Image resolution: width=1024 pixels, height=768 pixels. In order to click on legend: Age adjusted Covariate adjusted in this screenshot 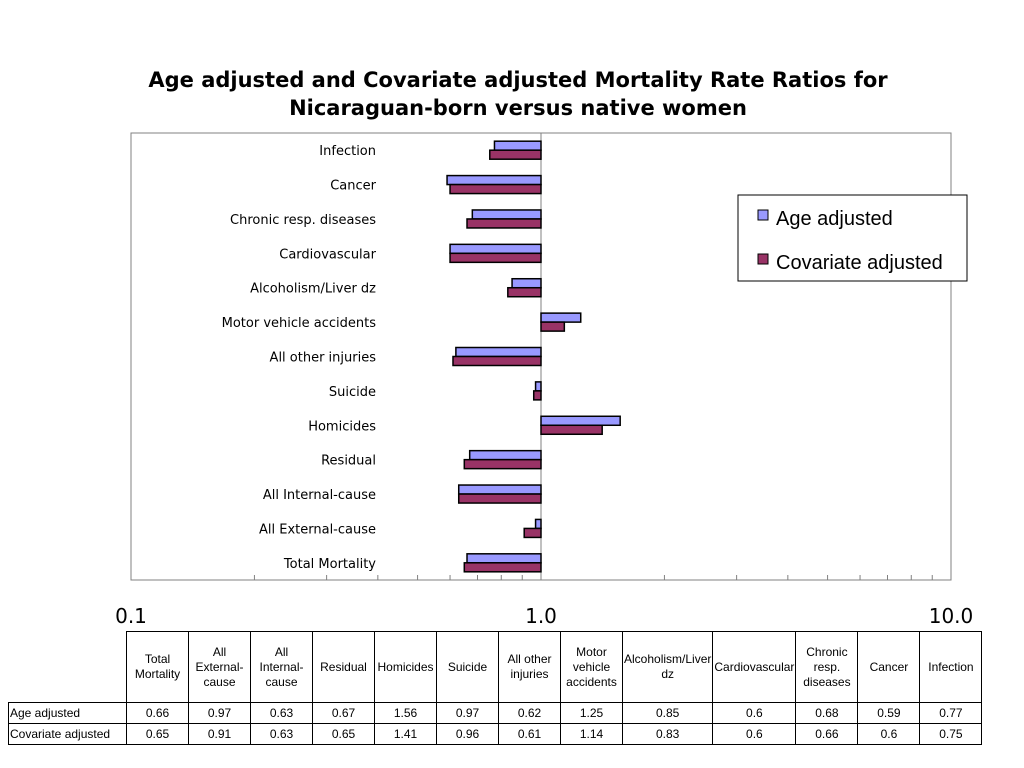, I will do `click(852, 238)`.